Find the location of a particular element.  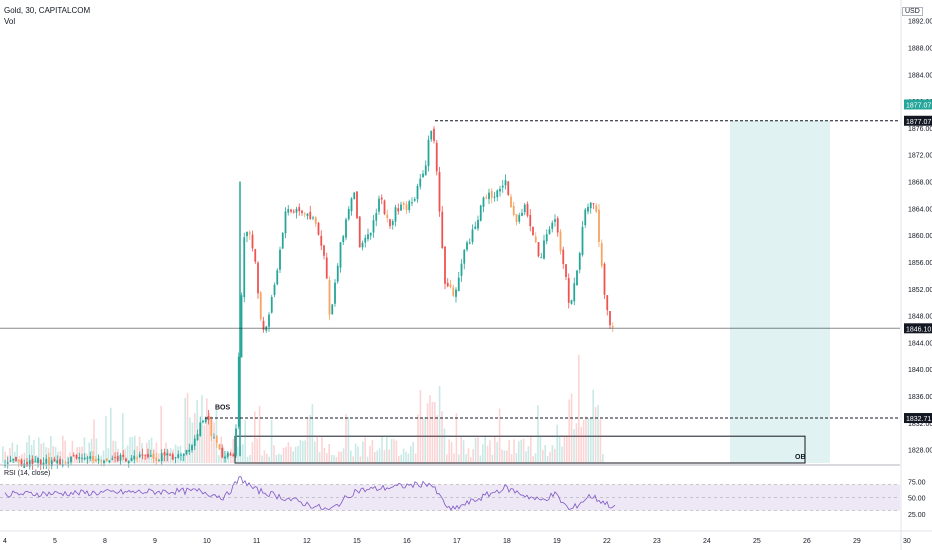

rsi-tick-label: 75.00 is located at coordinates (917, 482).